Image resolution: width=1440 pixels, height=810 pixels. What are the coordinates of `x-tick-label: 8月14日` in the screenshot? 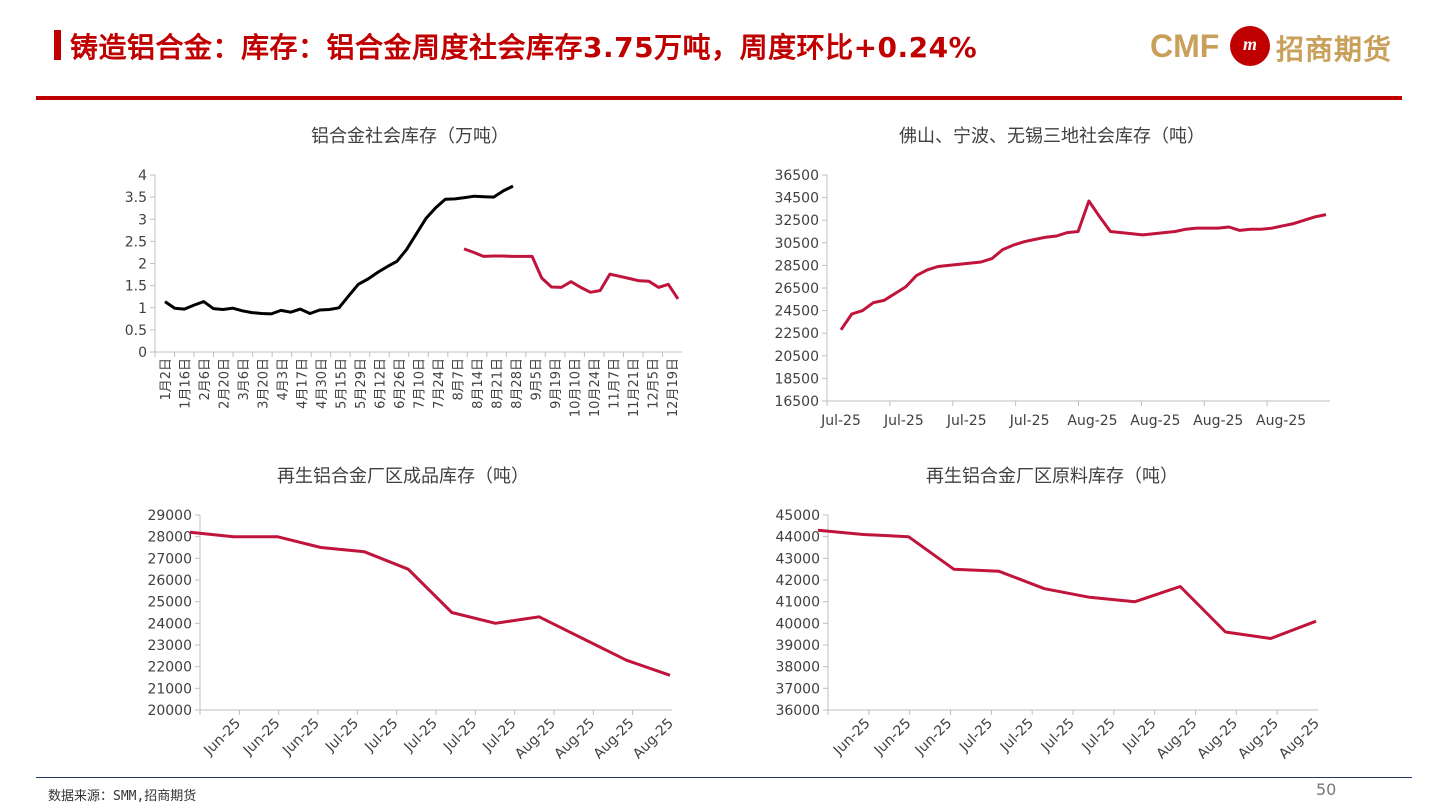 It's located at (478, 383).